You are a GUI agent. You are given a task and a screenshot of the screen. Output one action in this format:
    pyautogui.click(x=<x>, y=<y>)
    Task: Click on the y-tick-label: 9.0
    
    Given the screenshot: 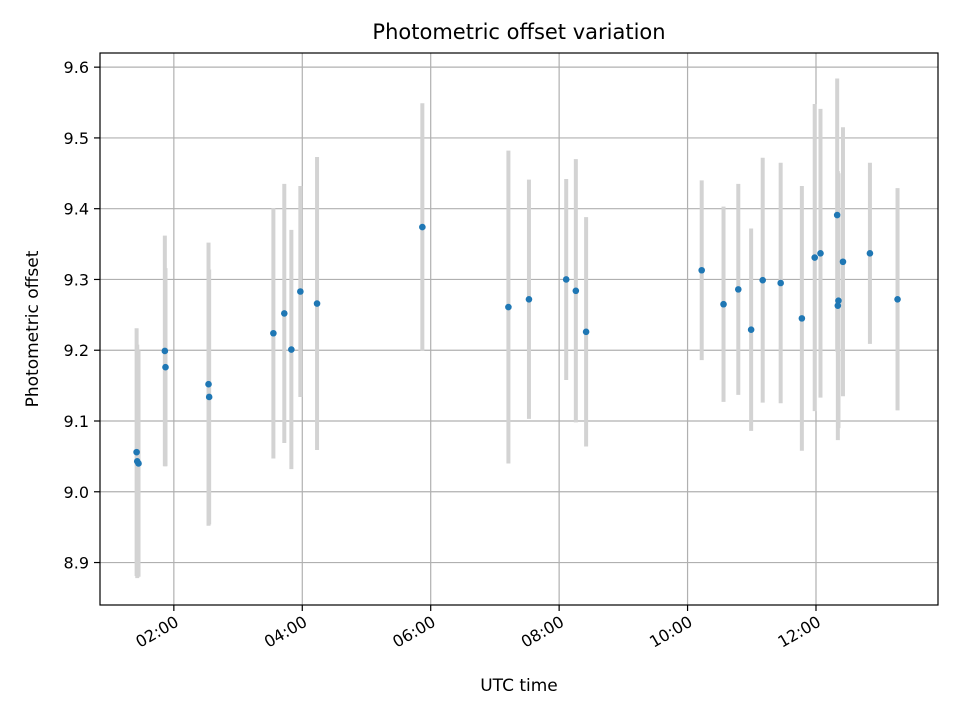 What is the action you would take?
    pyautogui.click(x=76, y=492)
    